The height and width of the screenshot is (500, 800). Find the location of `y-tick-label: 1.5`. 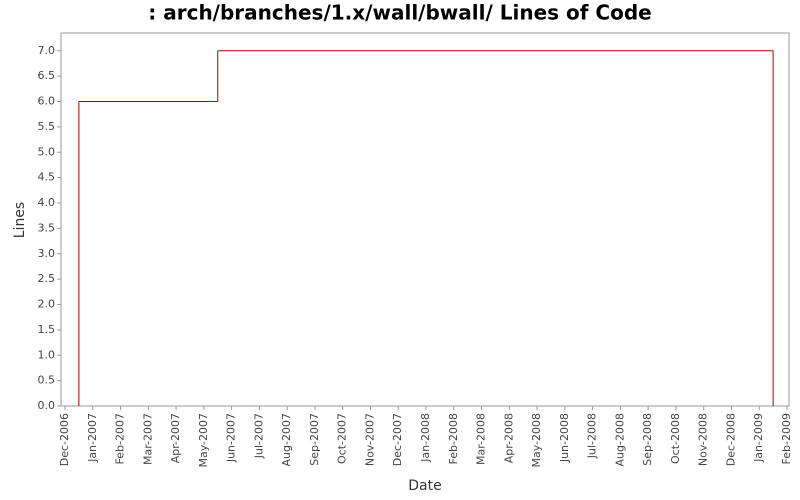

y-tick-label: 1.5 is located at coordinates (47, 329).